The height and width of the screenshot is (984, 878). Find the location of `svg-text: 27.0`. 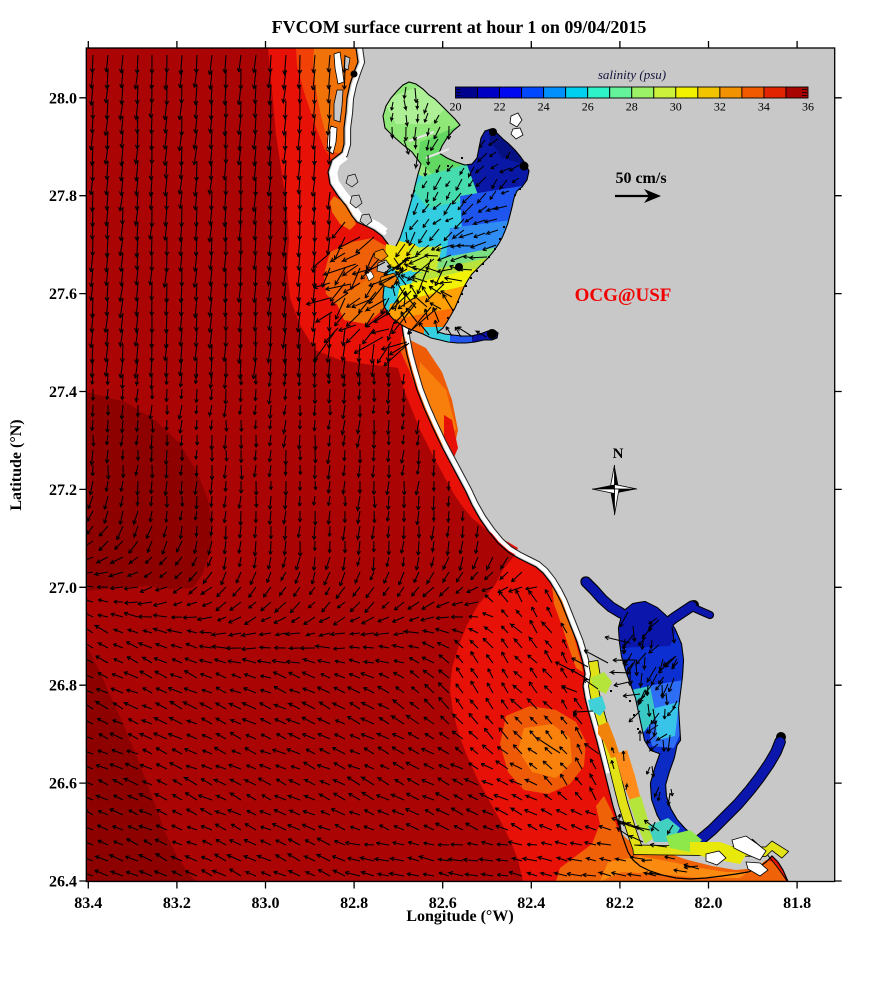

svg-text: 27.0 is located at coordinates (63, 588).